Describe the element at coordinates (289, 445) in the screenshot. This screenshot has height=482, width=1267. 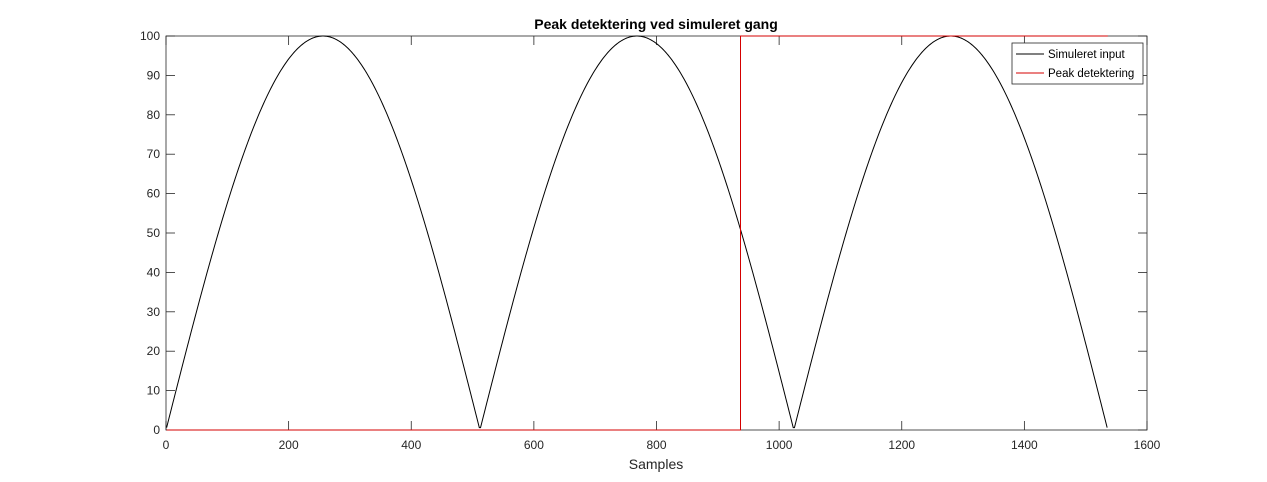
I see `x-tick-label: 200` at that location.